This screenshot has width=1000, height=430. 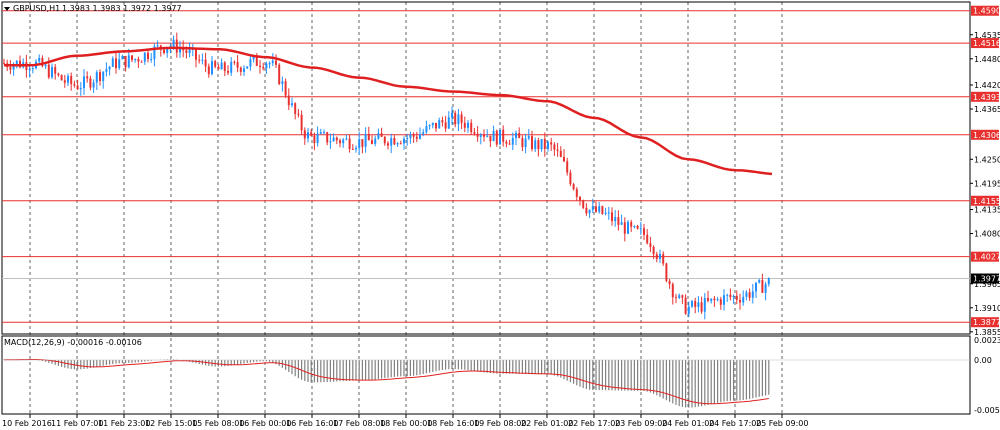 I want to click on level-value: 1.4393, so click(x=986, y=97).